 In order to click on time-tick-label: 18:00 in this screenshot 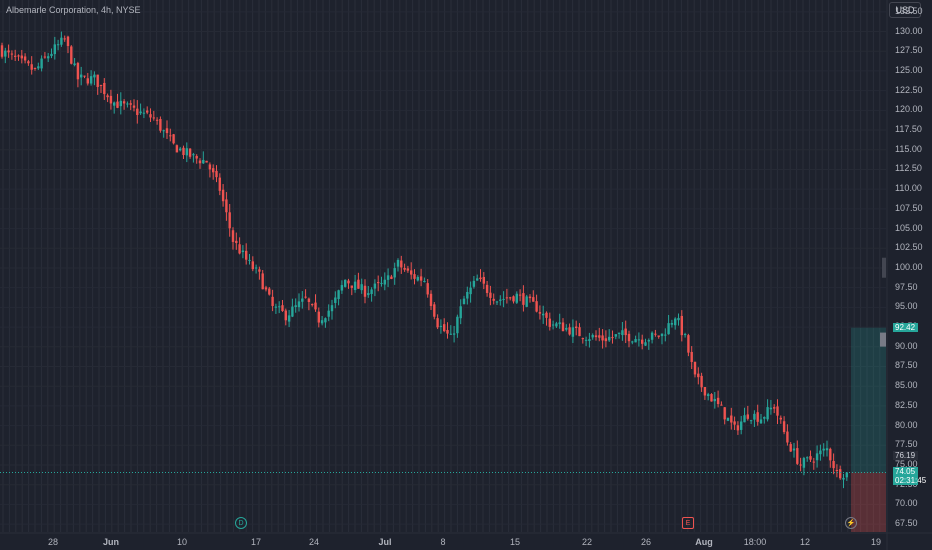, I will do `click(755, 542)`.